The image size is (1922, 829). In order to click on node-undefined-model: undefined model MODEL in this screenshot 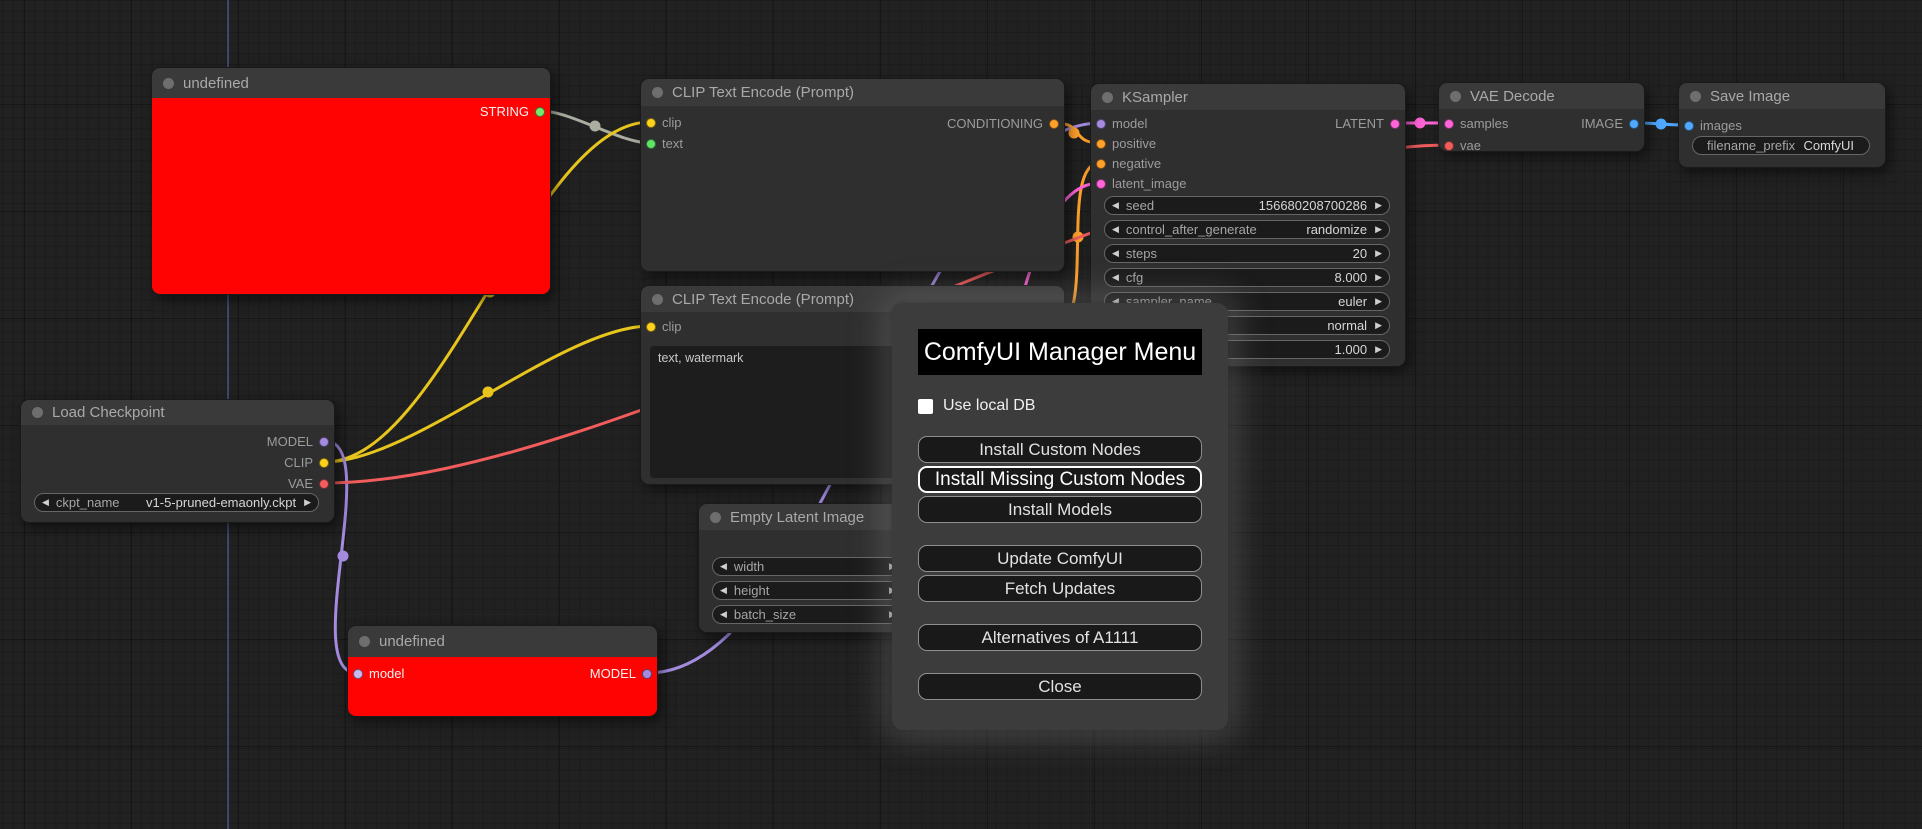, I will do `click(502, 671)`.